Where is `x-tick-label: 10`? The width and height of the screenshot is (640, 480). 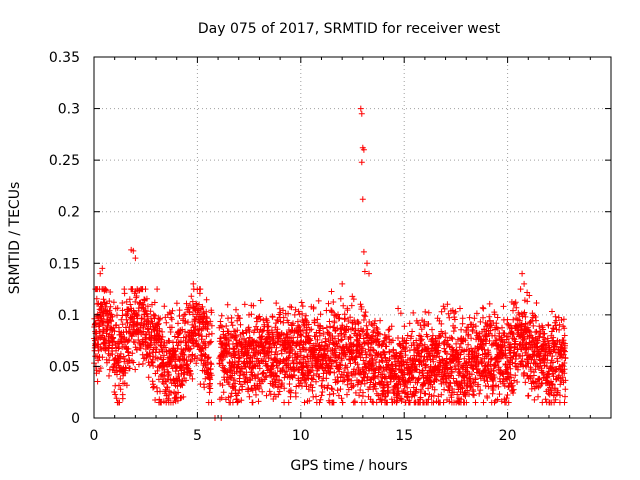
x-tick-label: 10 is located at coordinates (301, 436).